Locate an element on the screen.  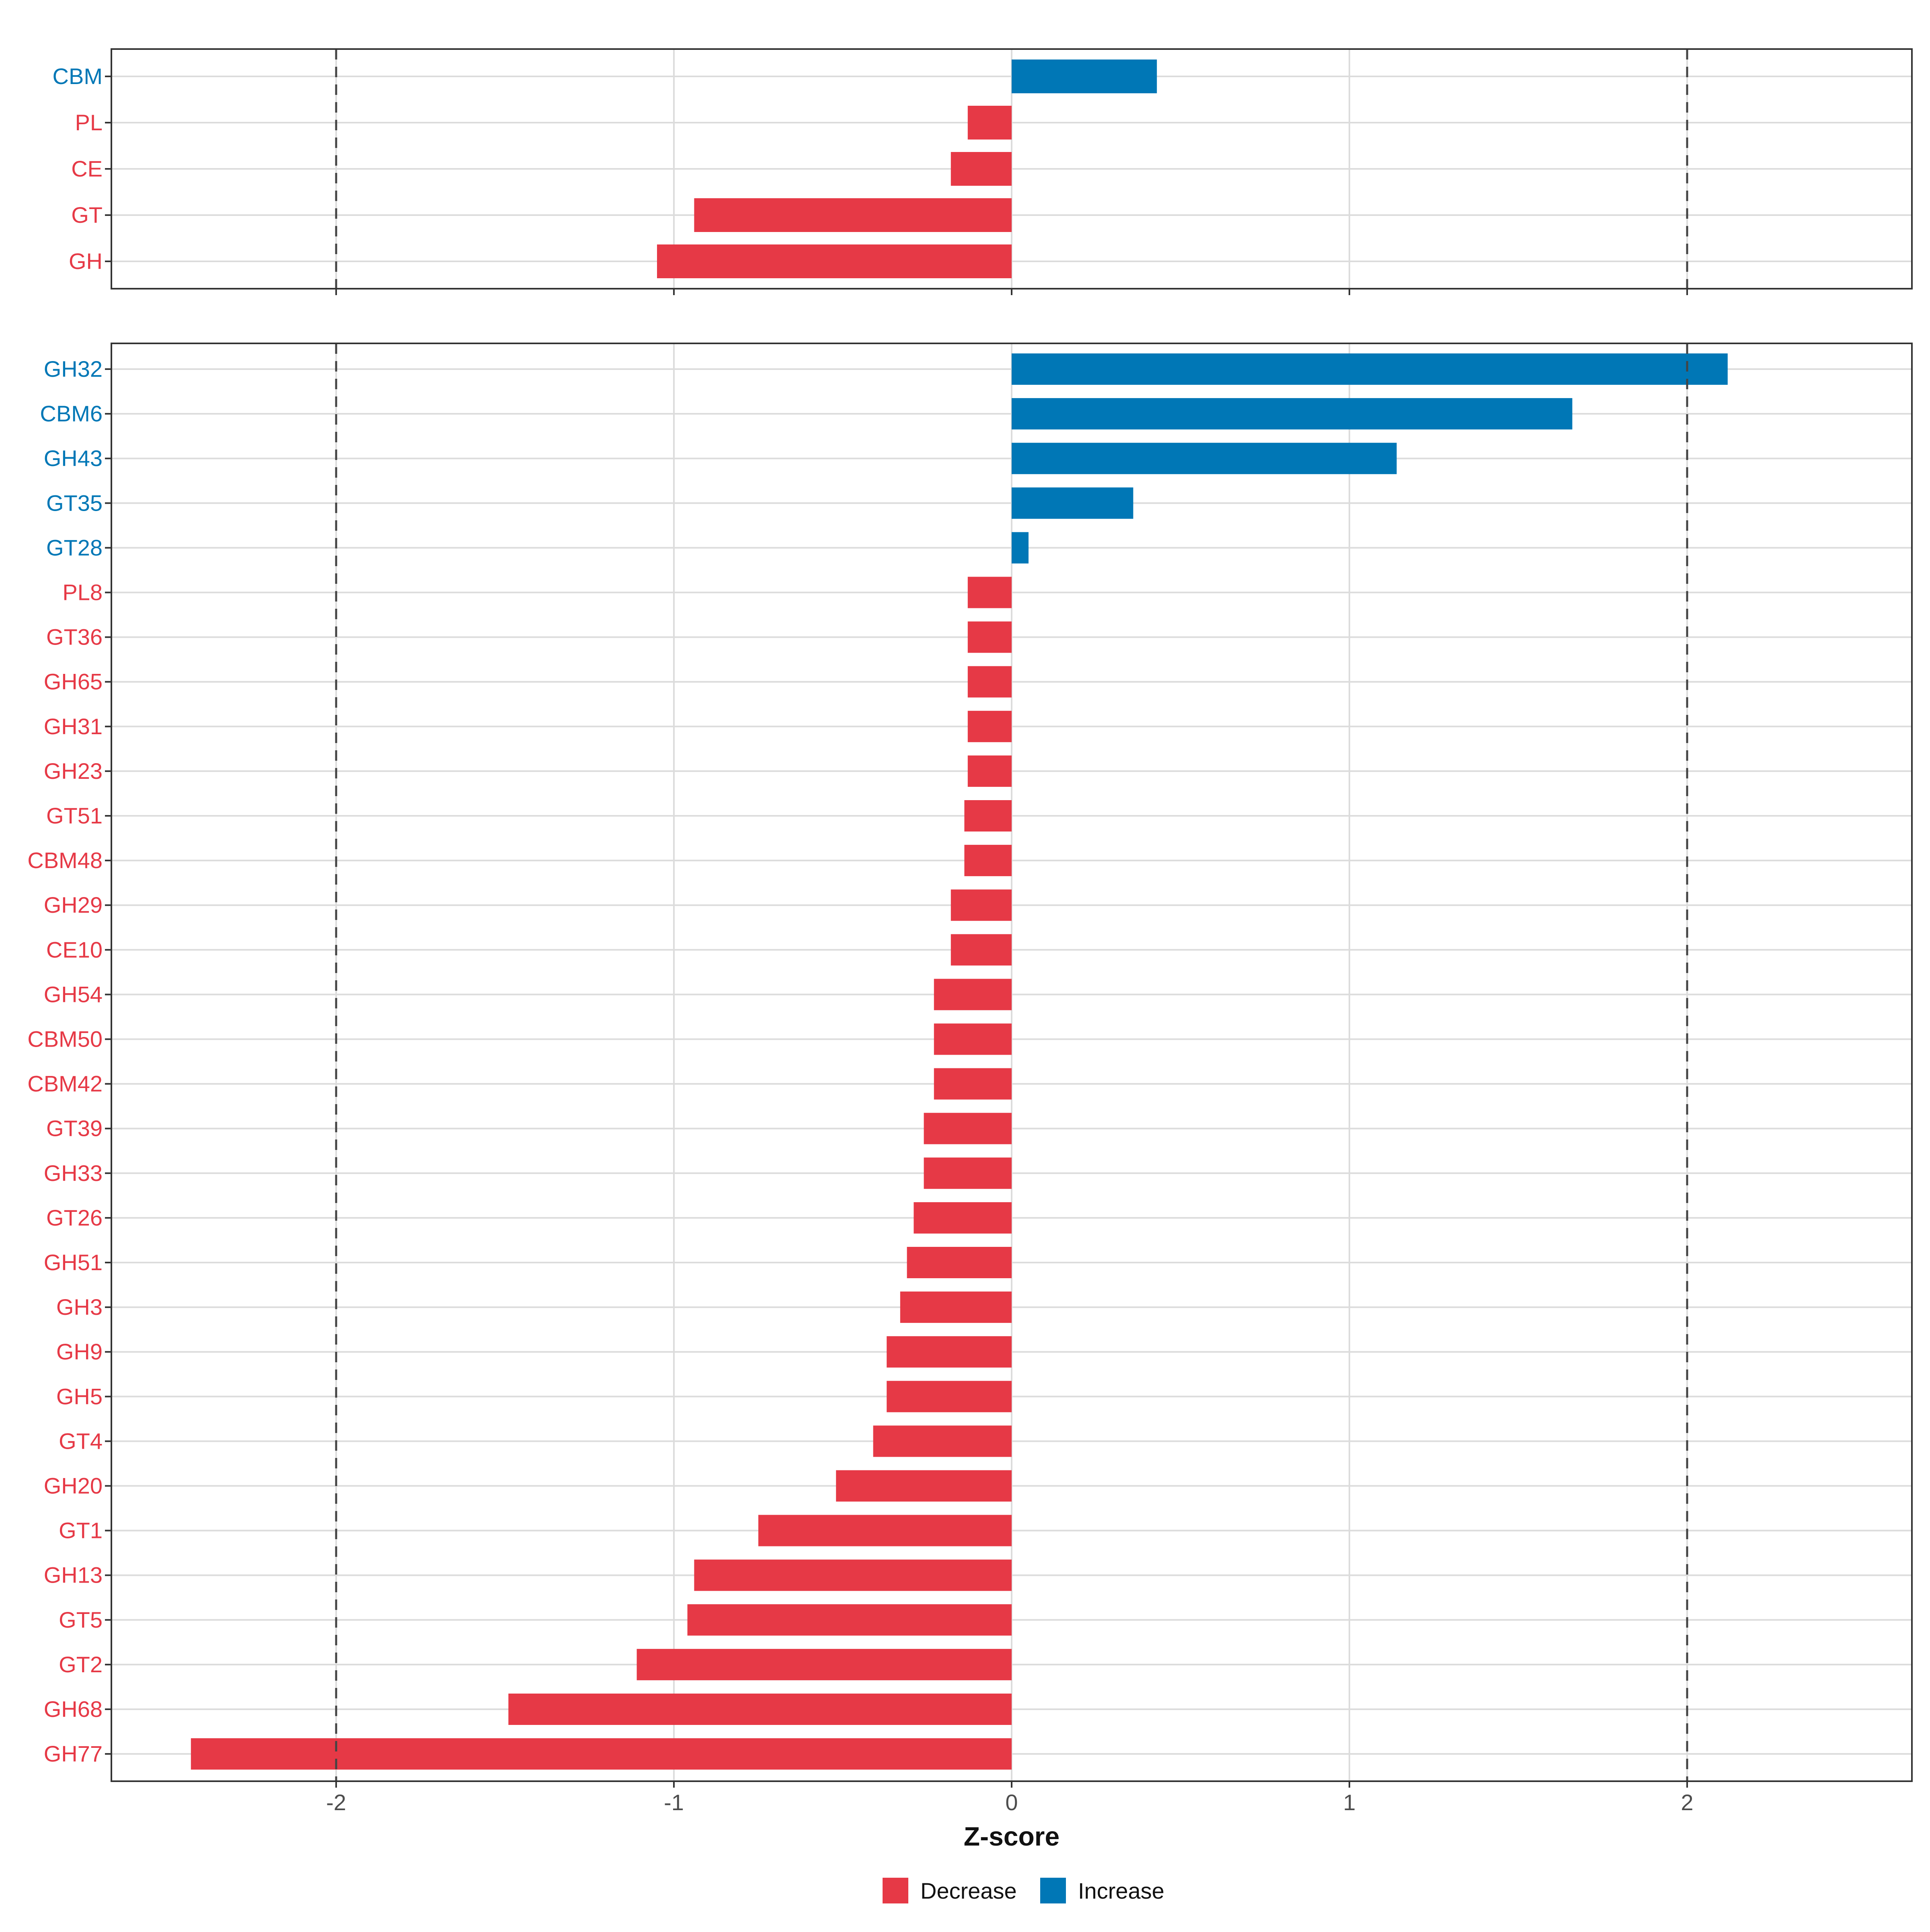
y-tick-label-cbm42: CBM42 is located at coordinates (65, 1083).